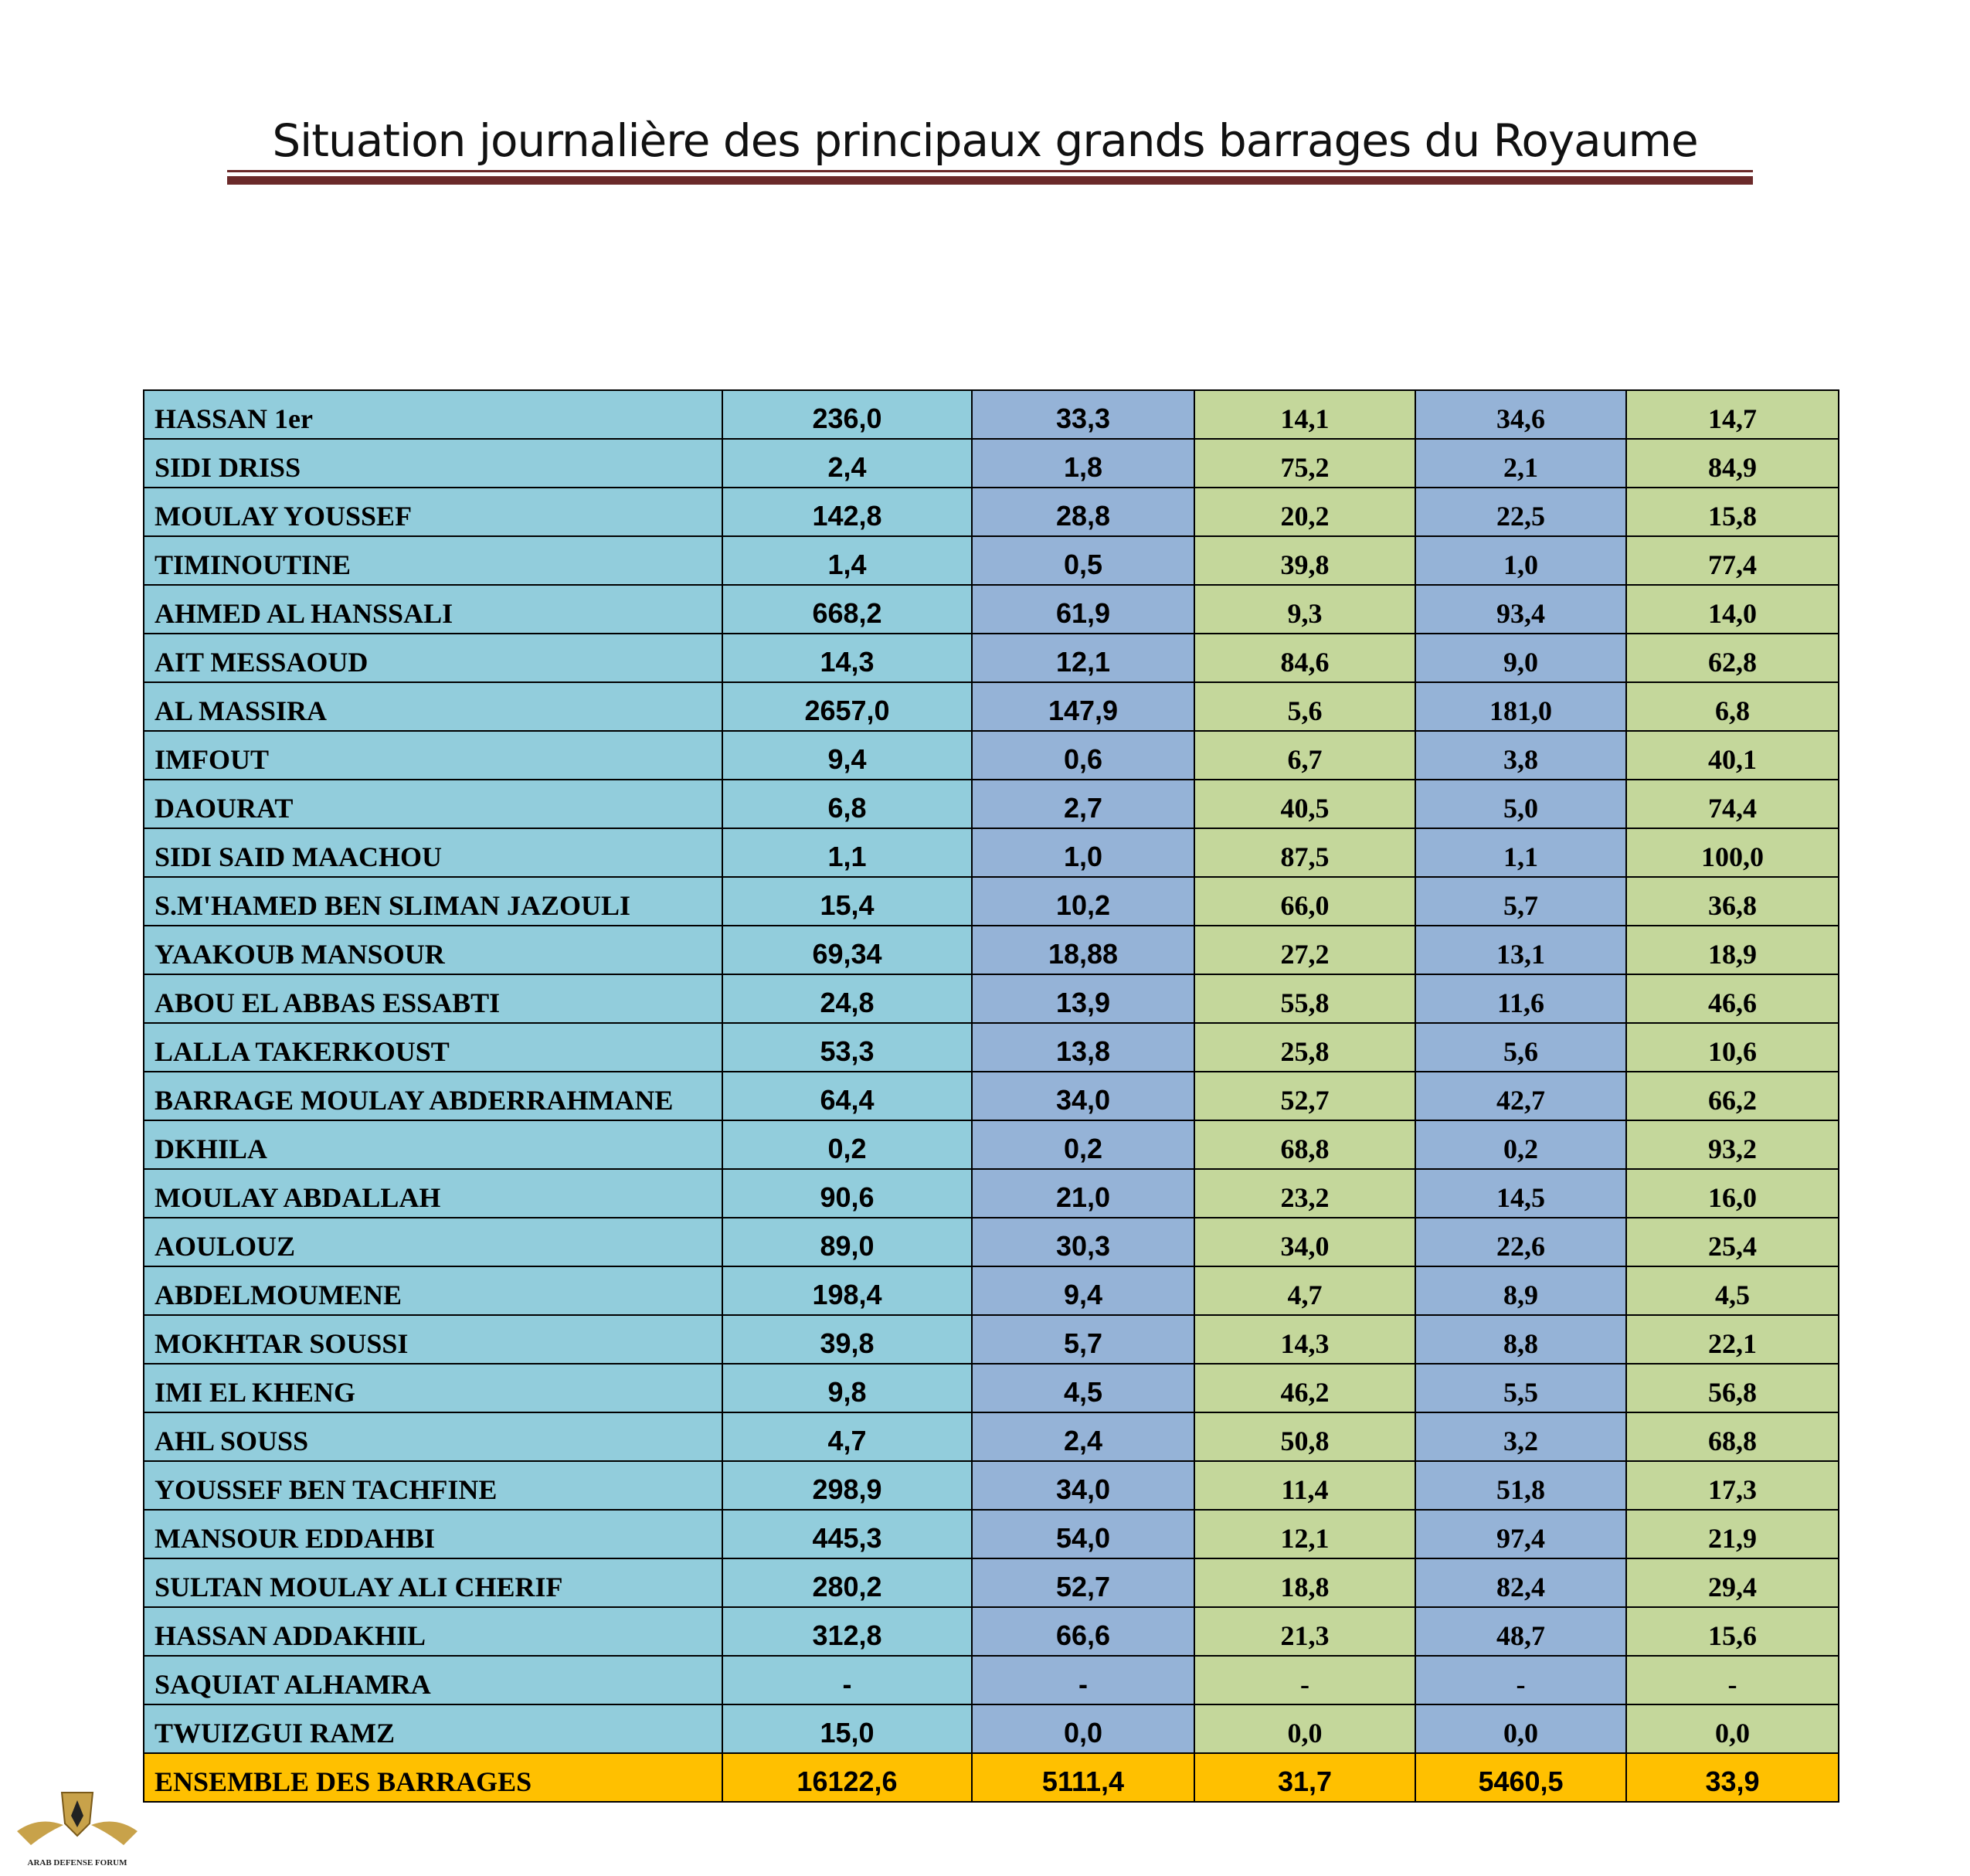  Describe the element at coordinates (1305, 658) in the screenshot. I see `cell-value: 84,6` at that location.